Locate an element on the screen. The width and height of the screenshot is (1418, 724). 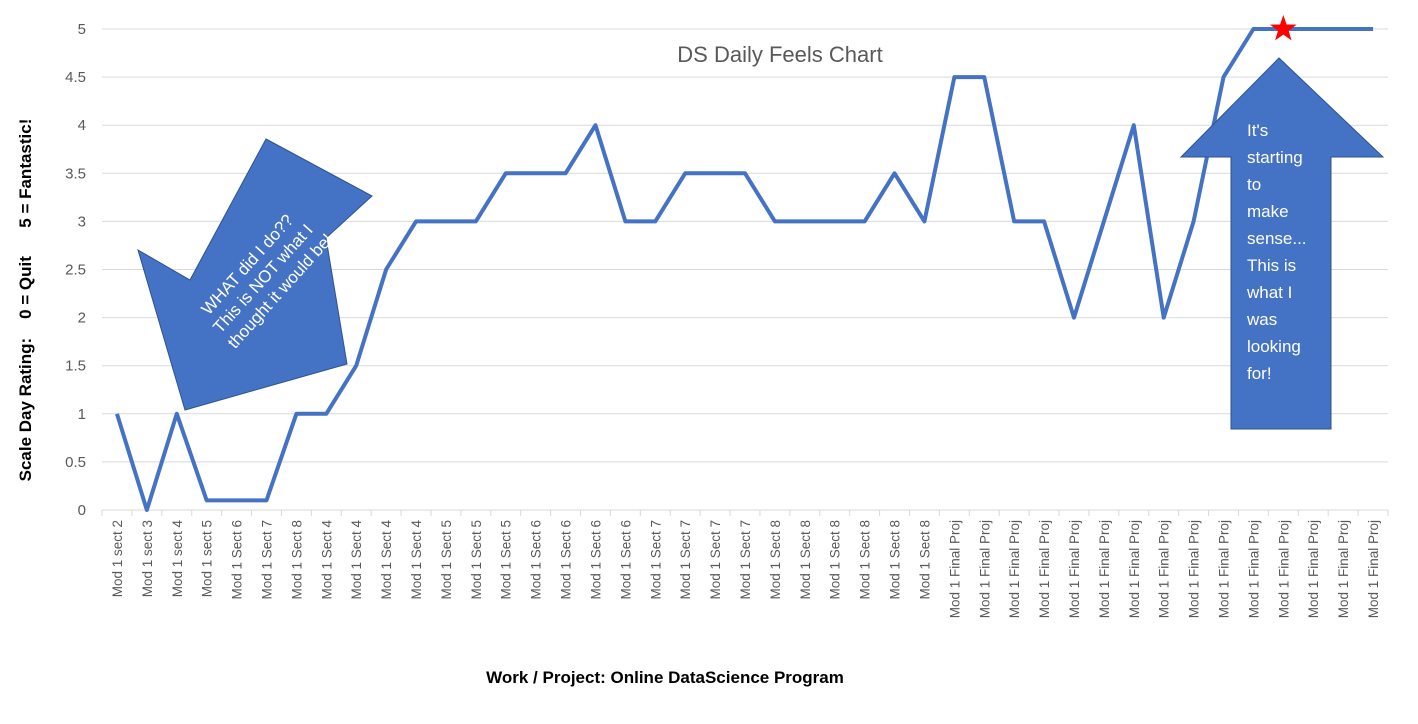
chart-title: DS Daily Feels Chart is located at coordinates (779, 54).